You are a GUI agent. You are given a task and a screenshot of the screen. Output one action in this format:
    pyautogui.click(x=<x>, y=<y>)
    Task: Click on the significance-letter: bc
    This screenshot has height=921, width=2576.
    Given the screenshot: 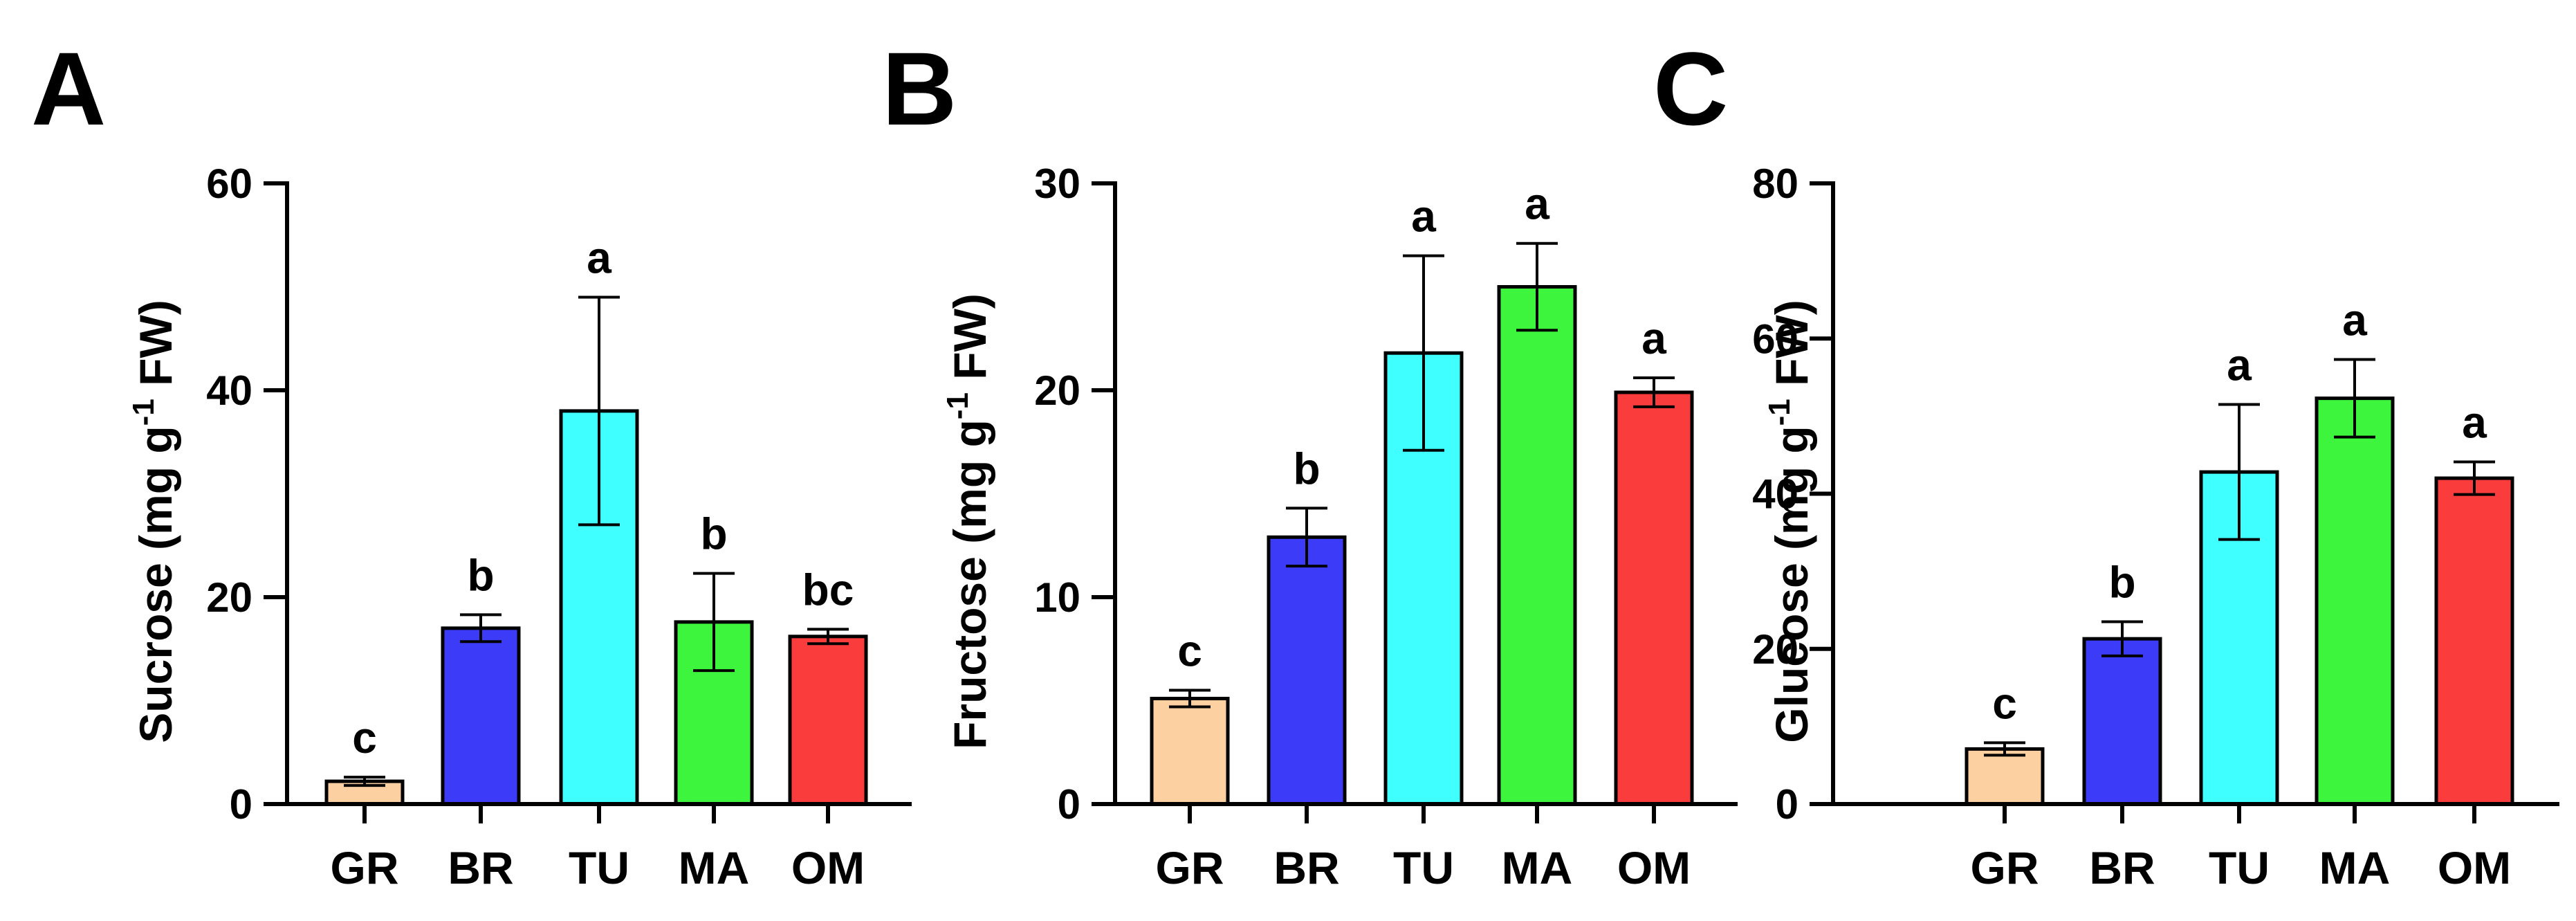 What is the action you would take?
    pyautogui.click(x=828, y=589)
    